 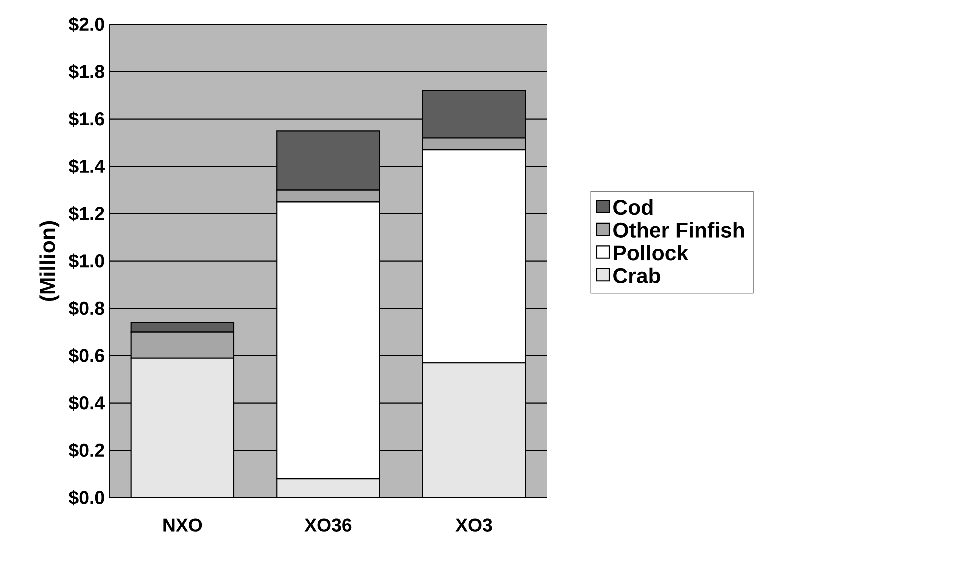 What do you see at coordinates (86, 24) in the screenshot?
I see `y-tick-label: $2.0` at bounding box center [86, 24].